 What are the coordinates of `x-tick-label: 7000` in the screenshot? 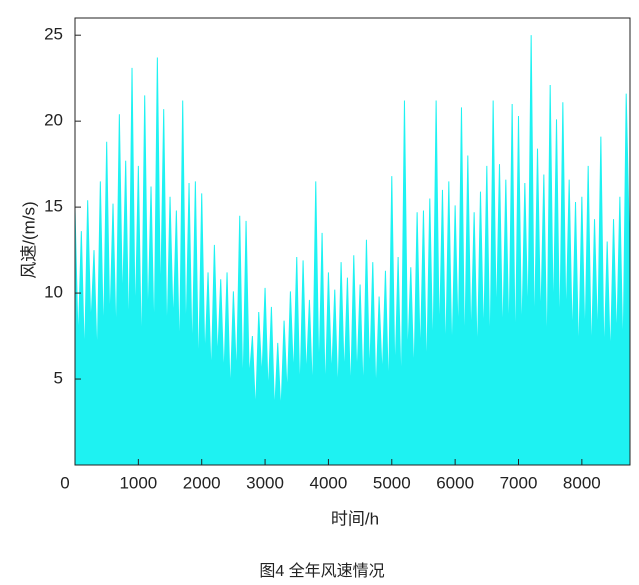 It's located at (519, 482).